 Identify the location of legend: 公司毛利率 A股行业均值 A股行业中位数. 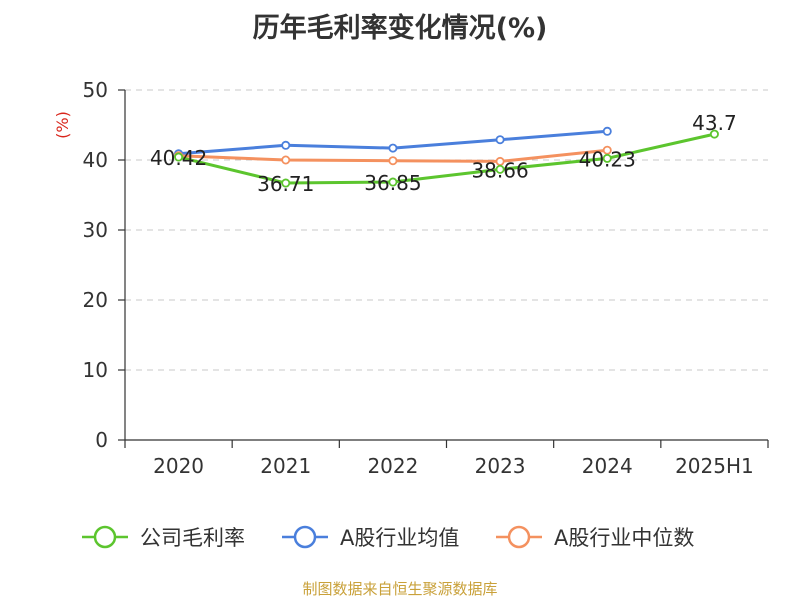
(388, 537).